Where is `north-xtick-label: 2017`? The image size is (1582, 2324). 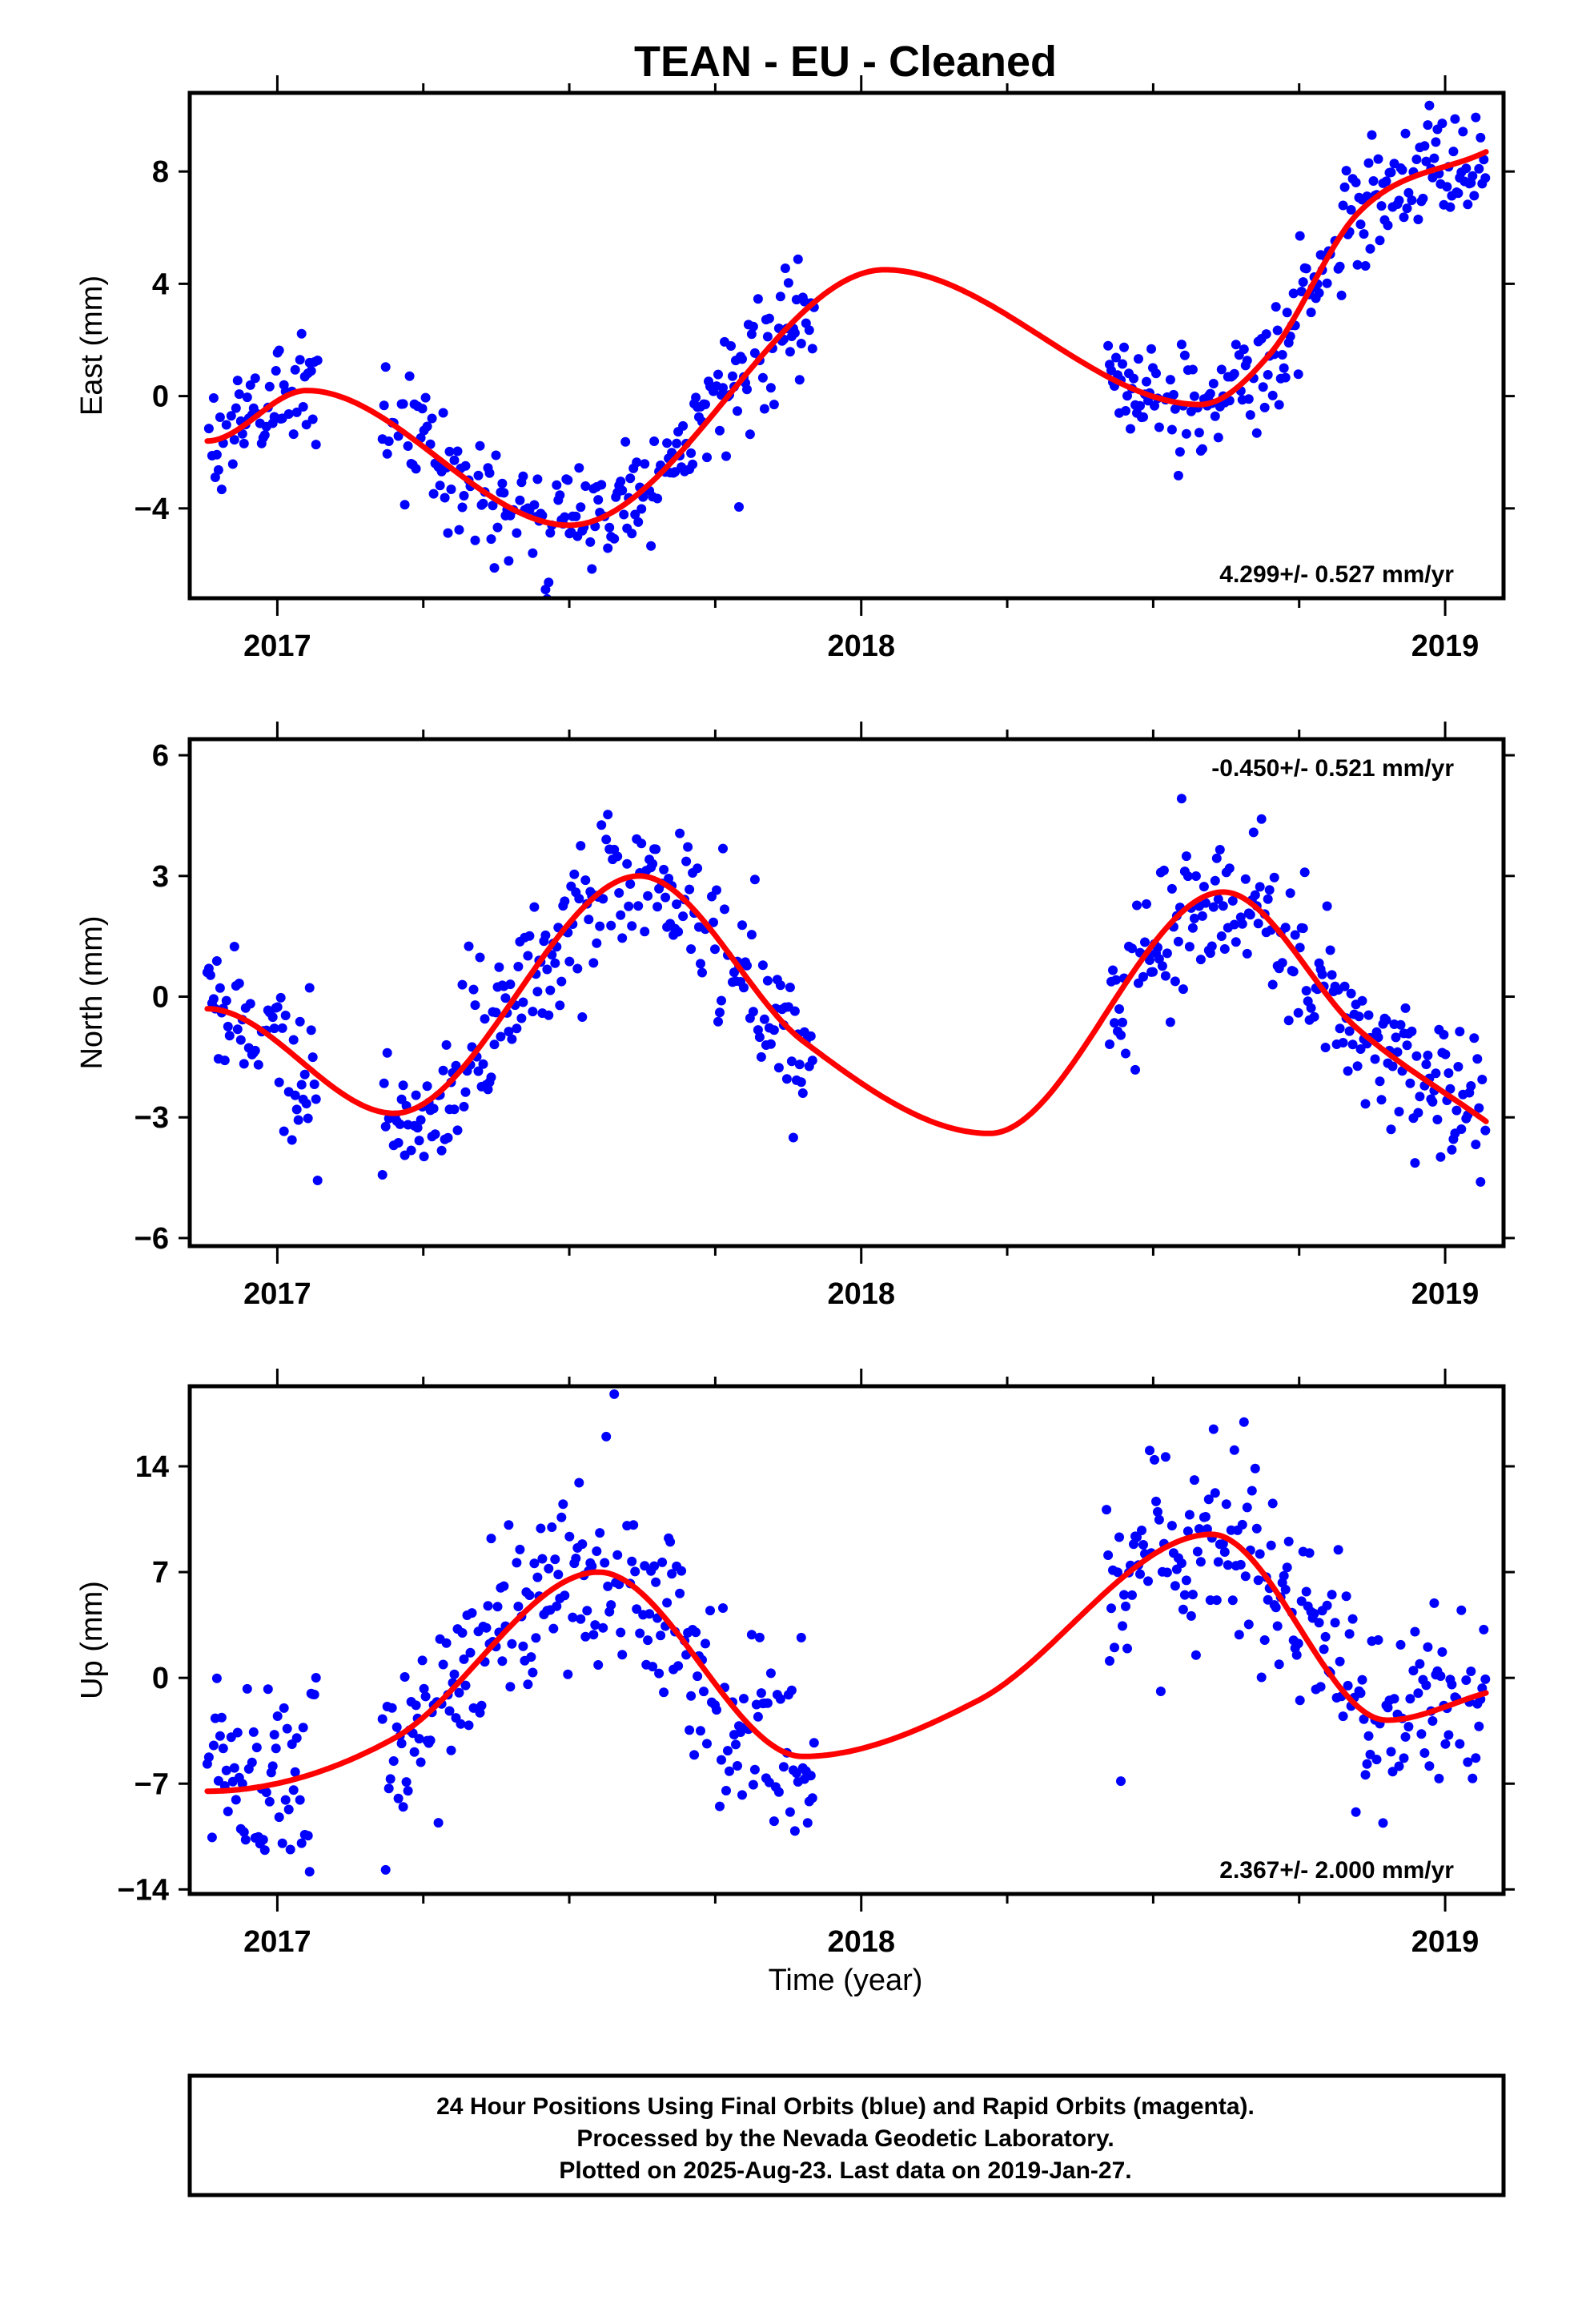
north-xtick-label: 2017 is located at coordinates (277, 1294).